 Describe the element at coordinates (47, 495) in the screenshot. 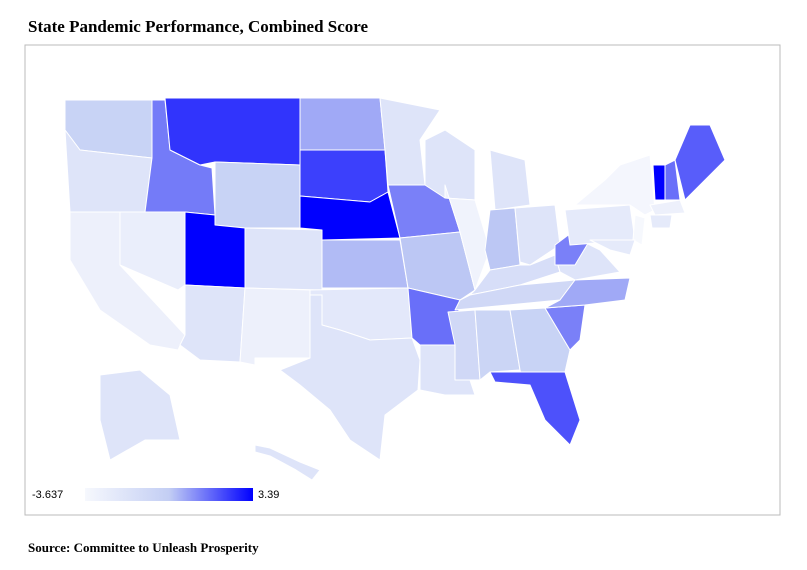

I see `legend-min: -3.637` at that location.